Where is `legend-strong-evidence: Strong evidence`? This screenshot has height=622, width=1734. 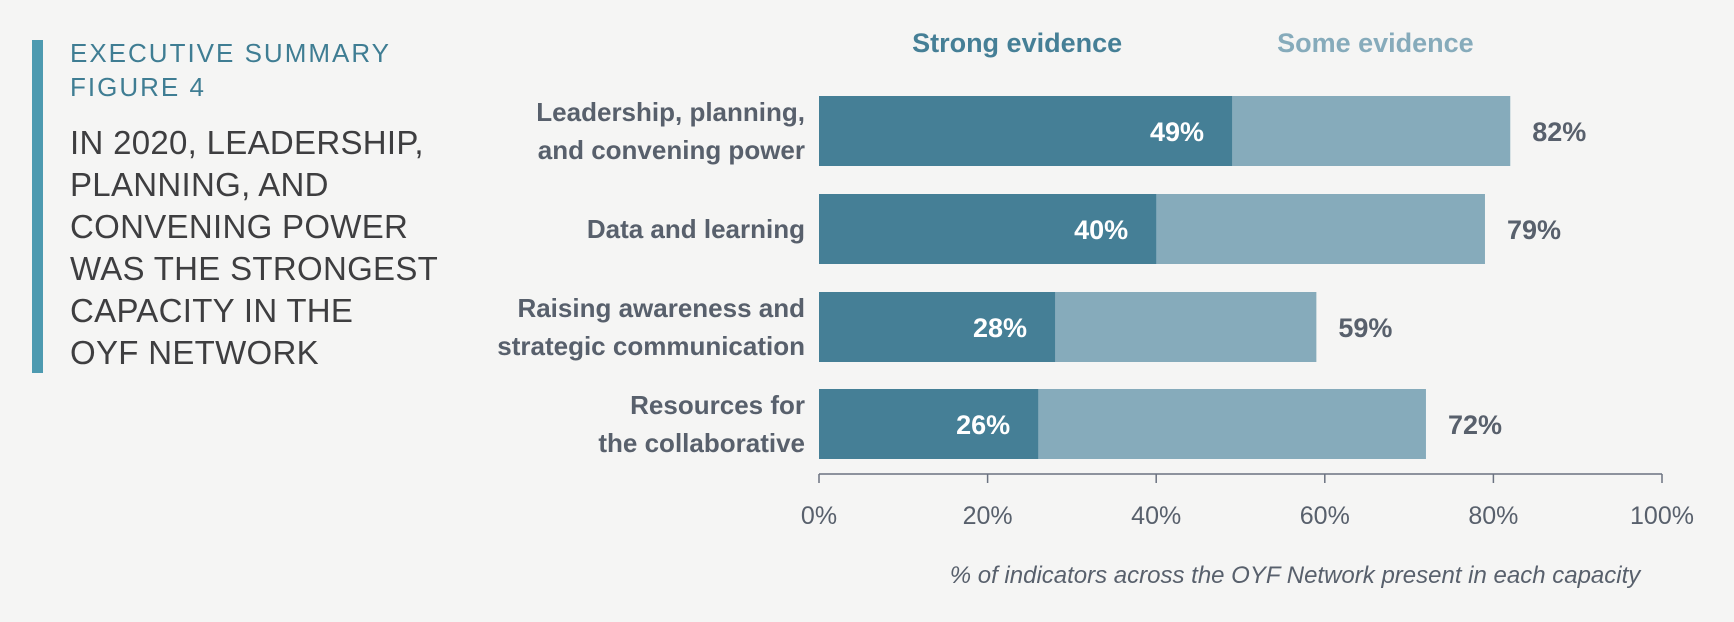 legend-strong-evidence: Strong evidence is located at coordinates (1017, 43).